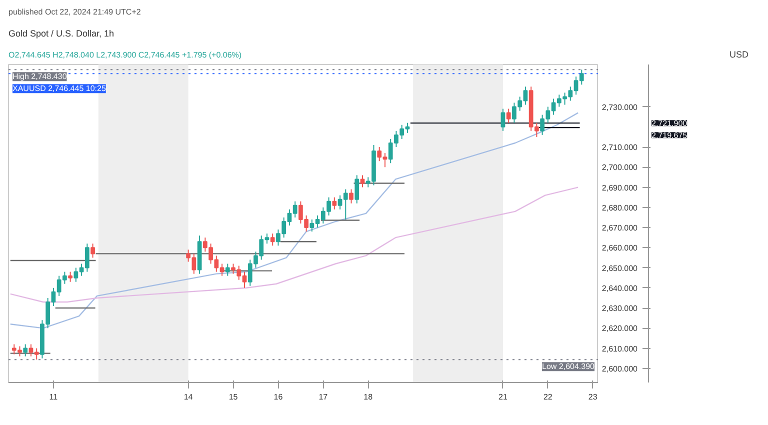 The image size is (768, 425). I want to click on y-tick-label: 2,670.000, so click(620, 228).